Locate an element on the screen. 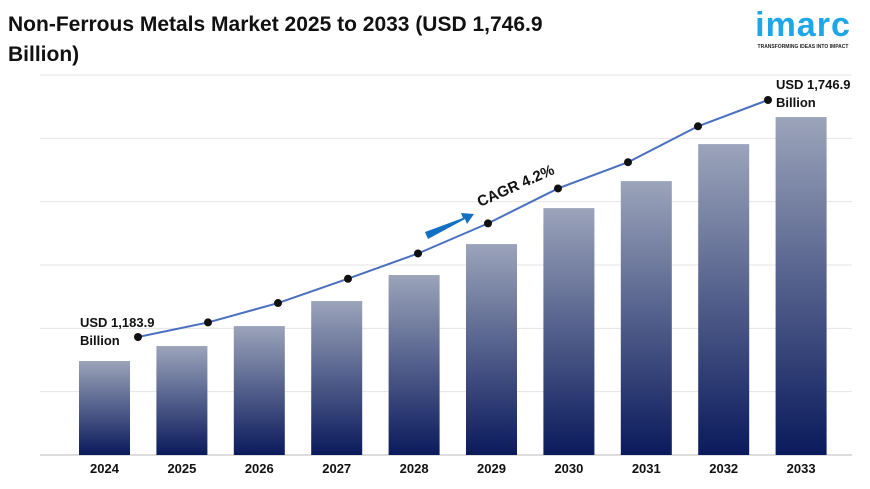 The height and width of the screenshot is (489, 870). bar-2031 is located at coordinates (646, 318).